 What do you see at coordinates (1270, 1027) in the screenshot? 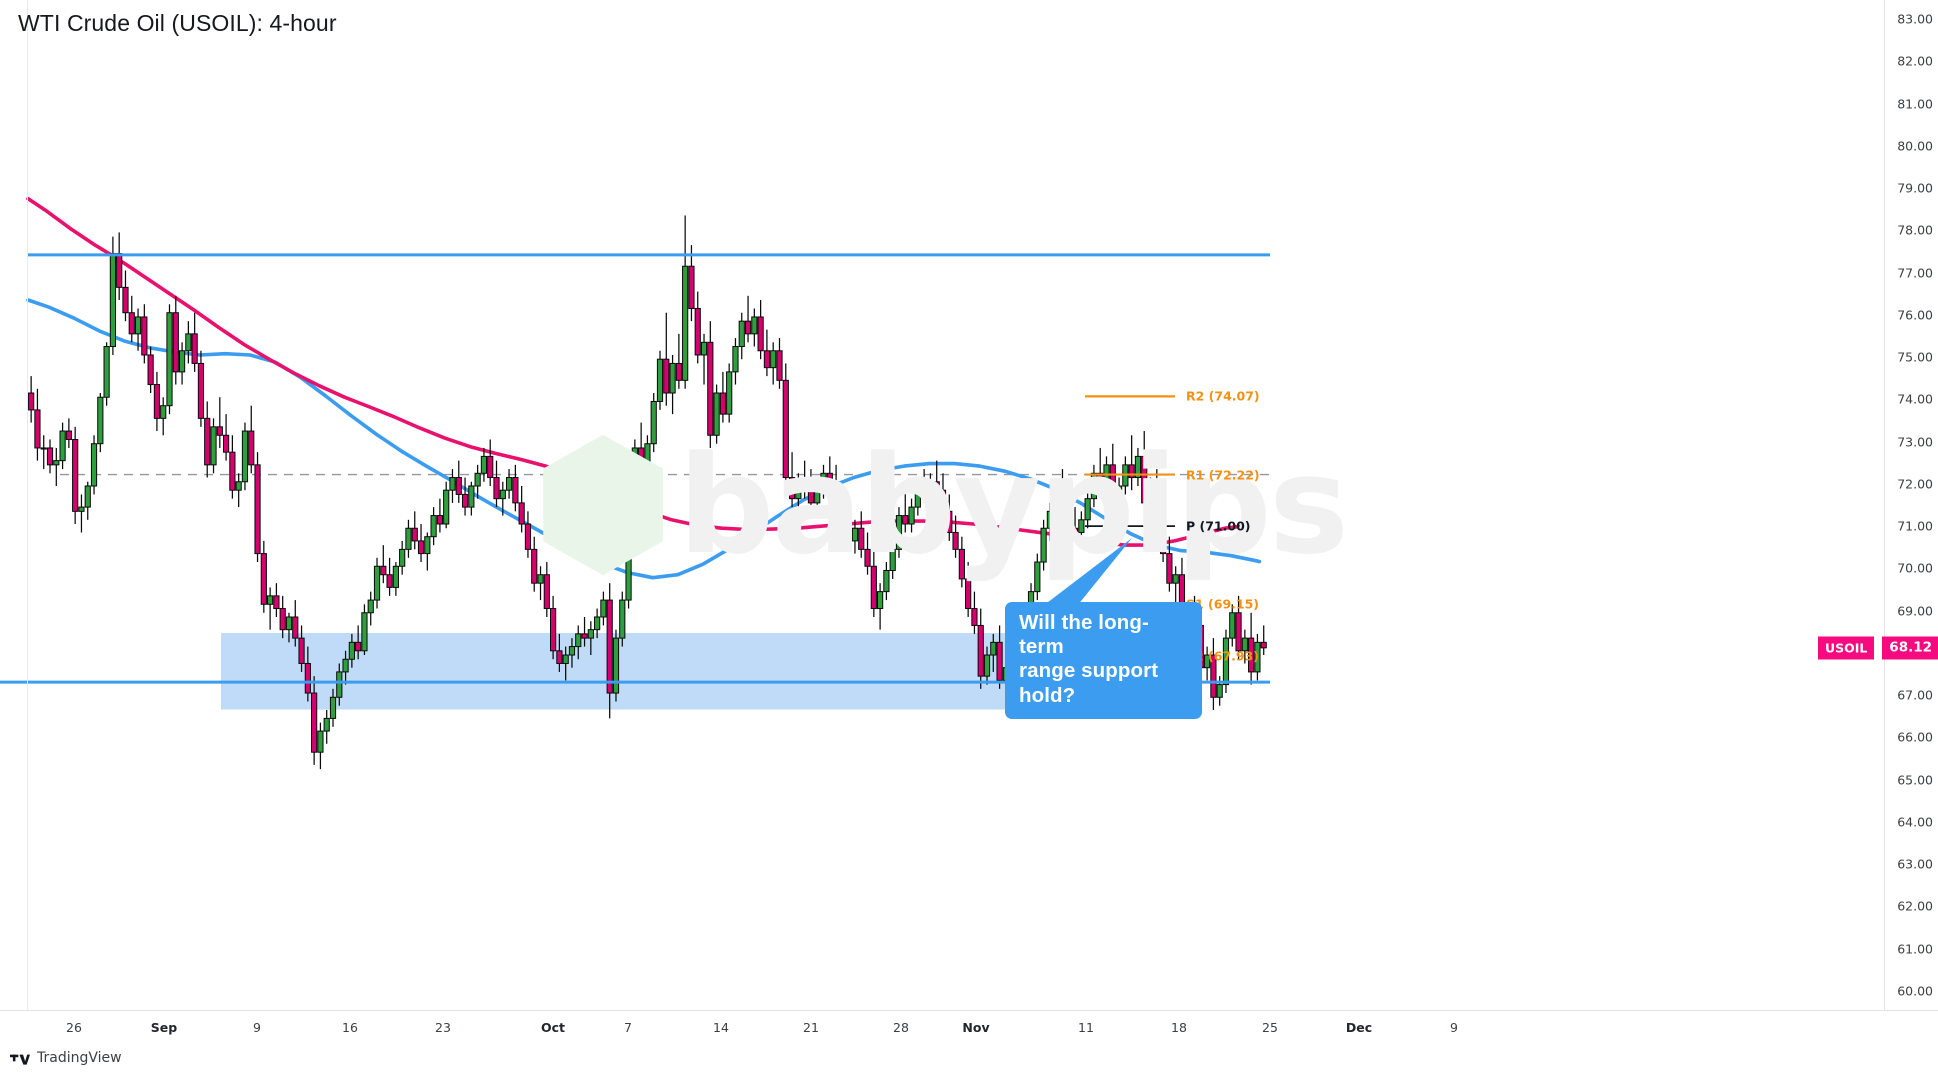
I see `time-tick-25: 25` at bounding box center [1270, 1027].